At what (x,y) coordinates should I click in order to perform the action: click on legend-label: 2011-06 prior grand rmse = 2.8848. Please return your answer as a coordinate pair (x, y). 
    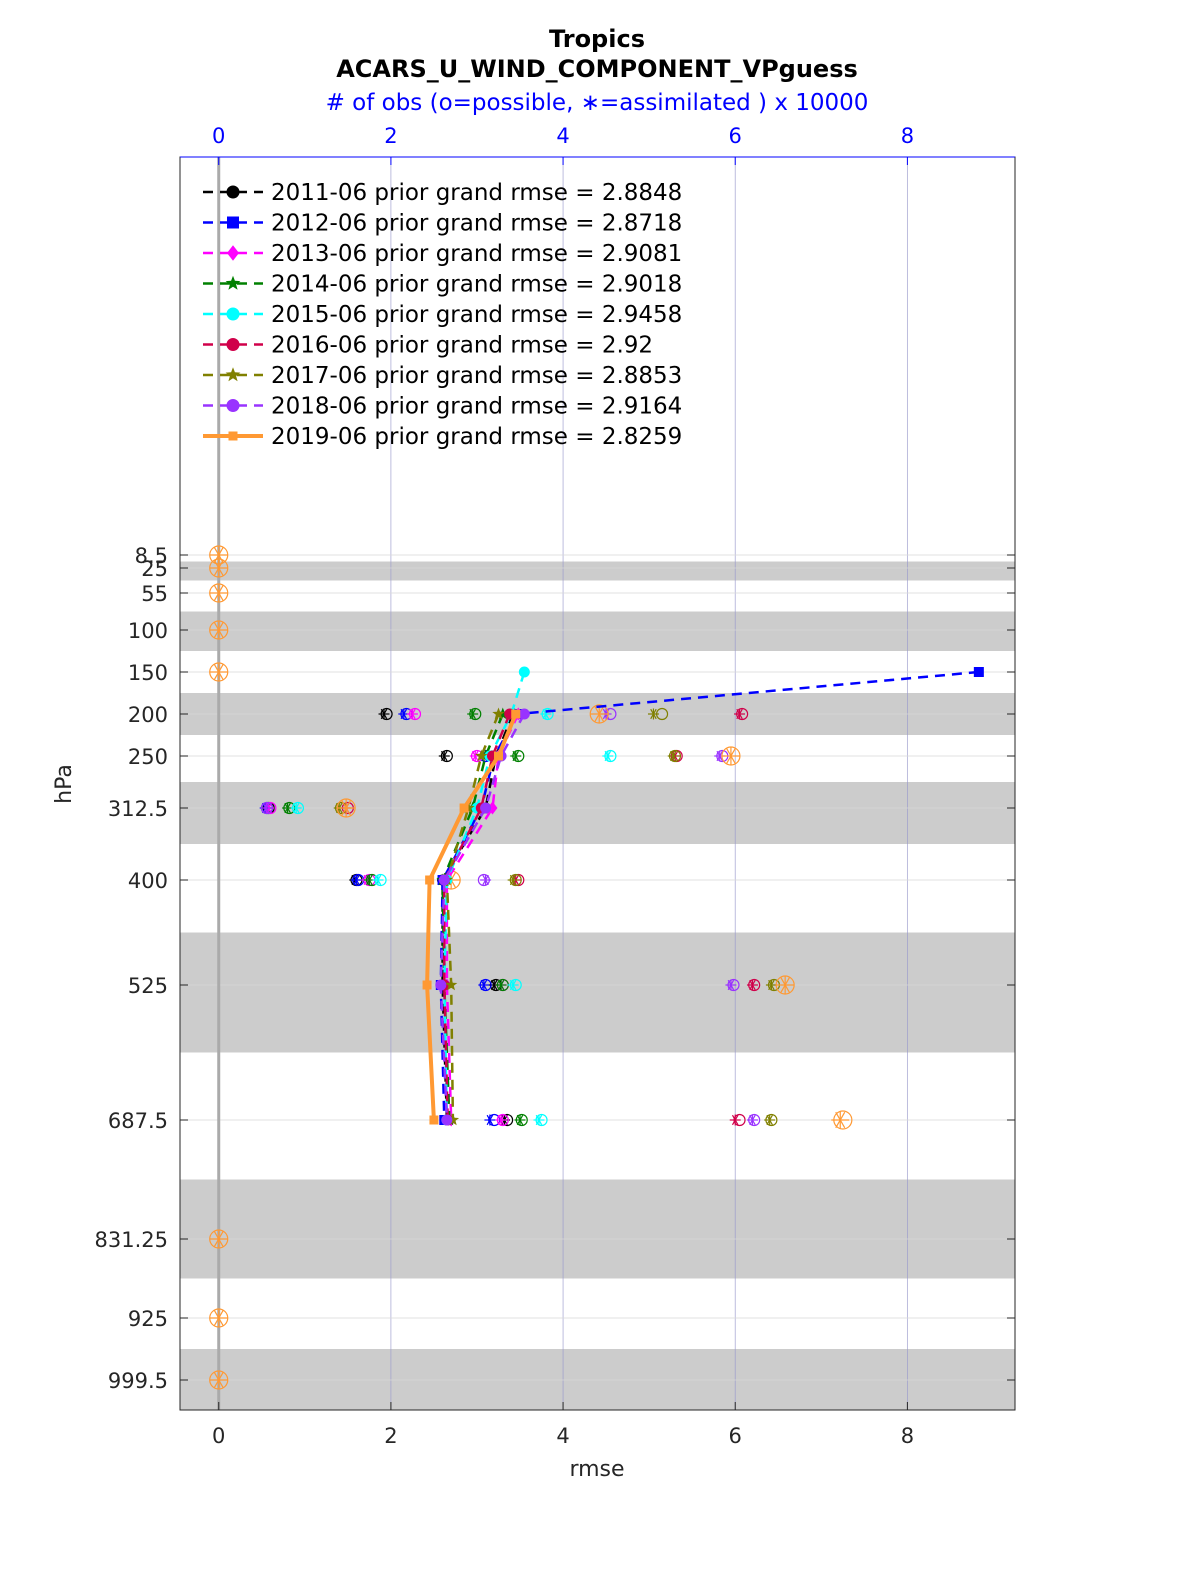
    Looking at the image, I should click on (476, 193).